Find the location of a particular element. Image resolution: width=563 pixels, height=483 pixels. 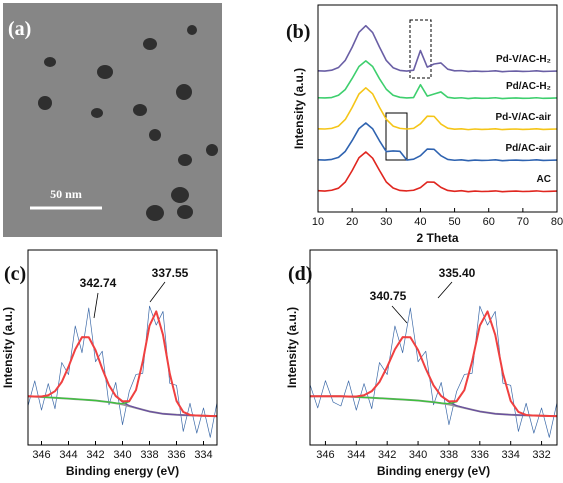

panel-label: (b) is located at coordinates (298, 32).